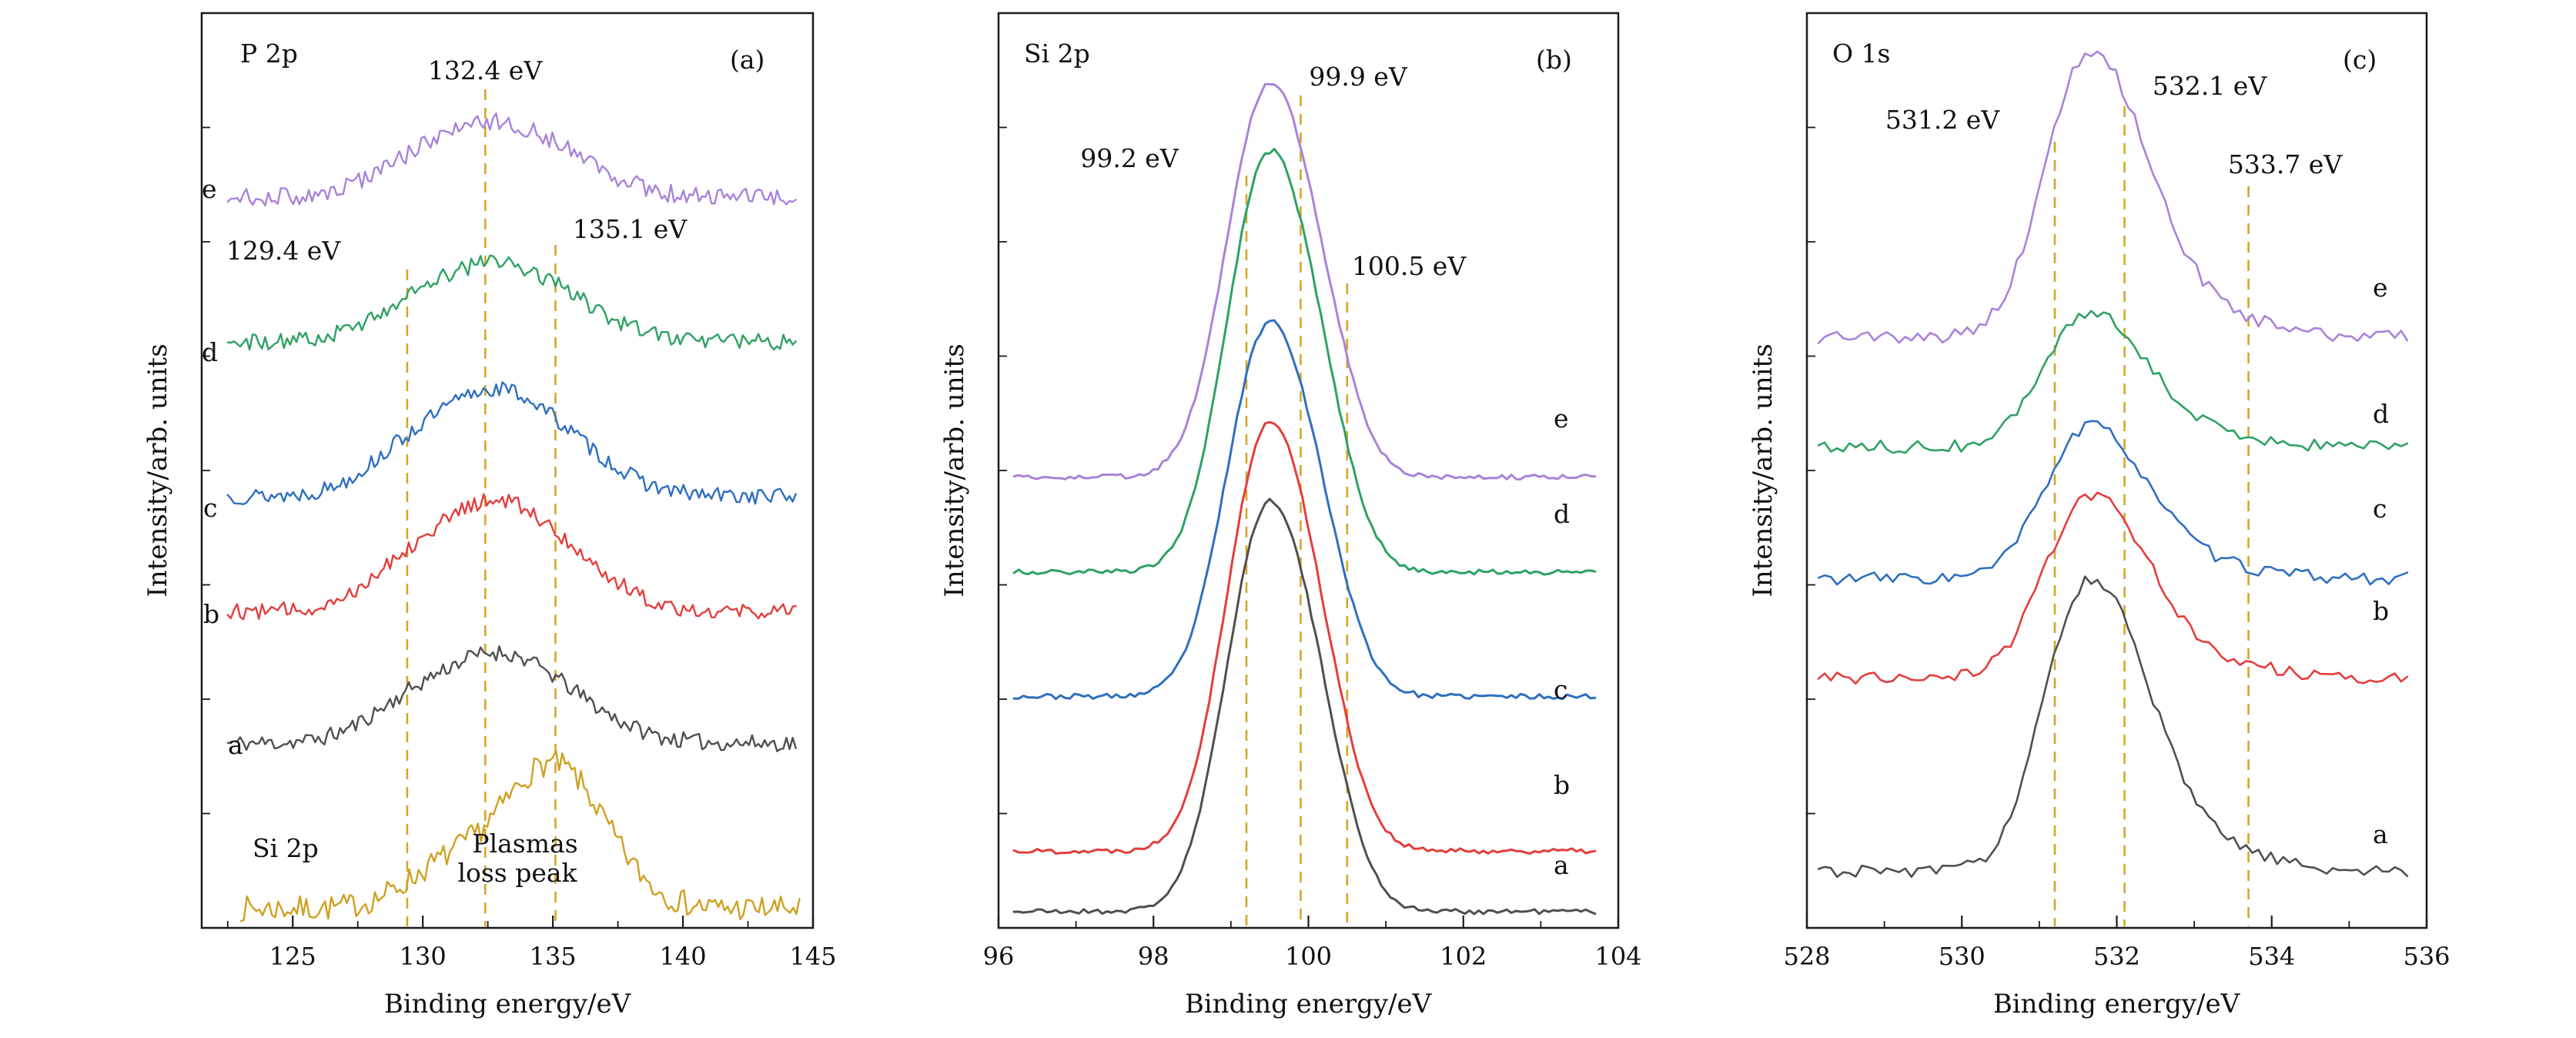 The height and width of the screenshot is (1038, 2576). I want to click on plasma-loss-line1: Plasmas, so click(525, 844).